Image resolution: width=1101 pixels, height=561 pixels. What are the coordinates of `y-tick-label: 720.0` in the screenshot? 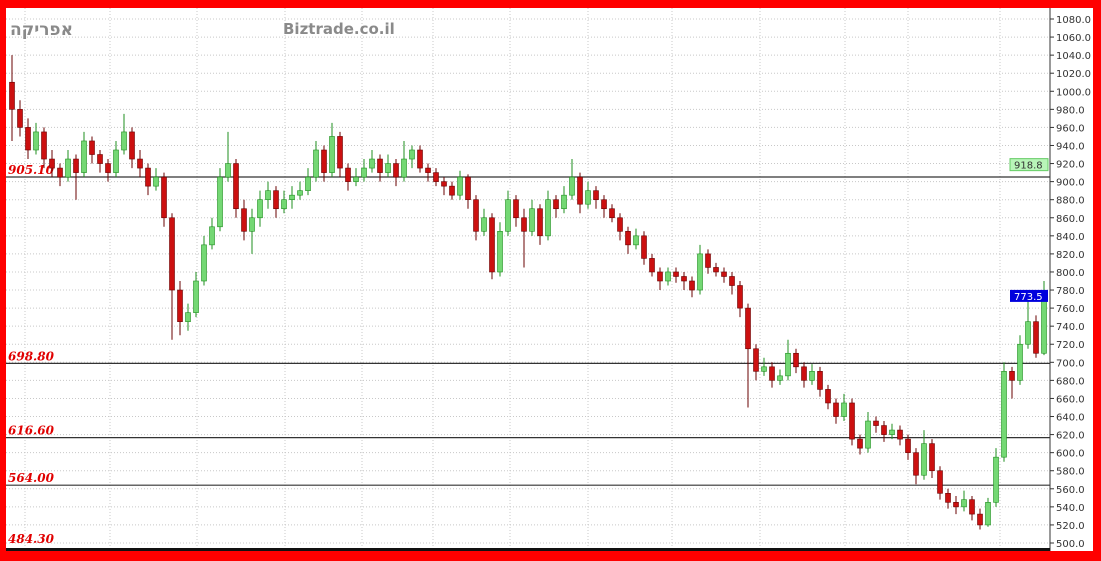 It's located at (1070, 345).